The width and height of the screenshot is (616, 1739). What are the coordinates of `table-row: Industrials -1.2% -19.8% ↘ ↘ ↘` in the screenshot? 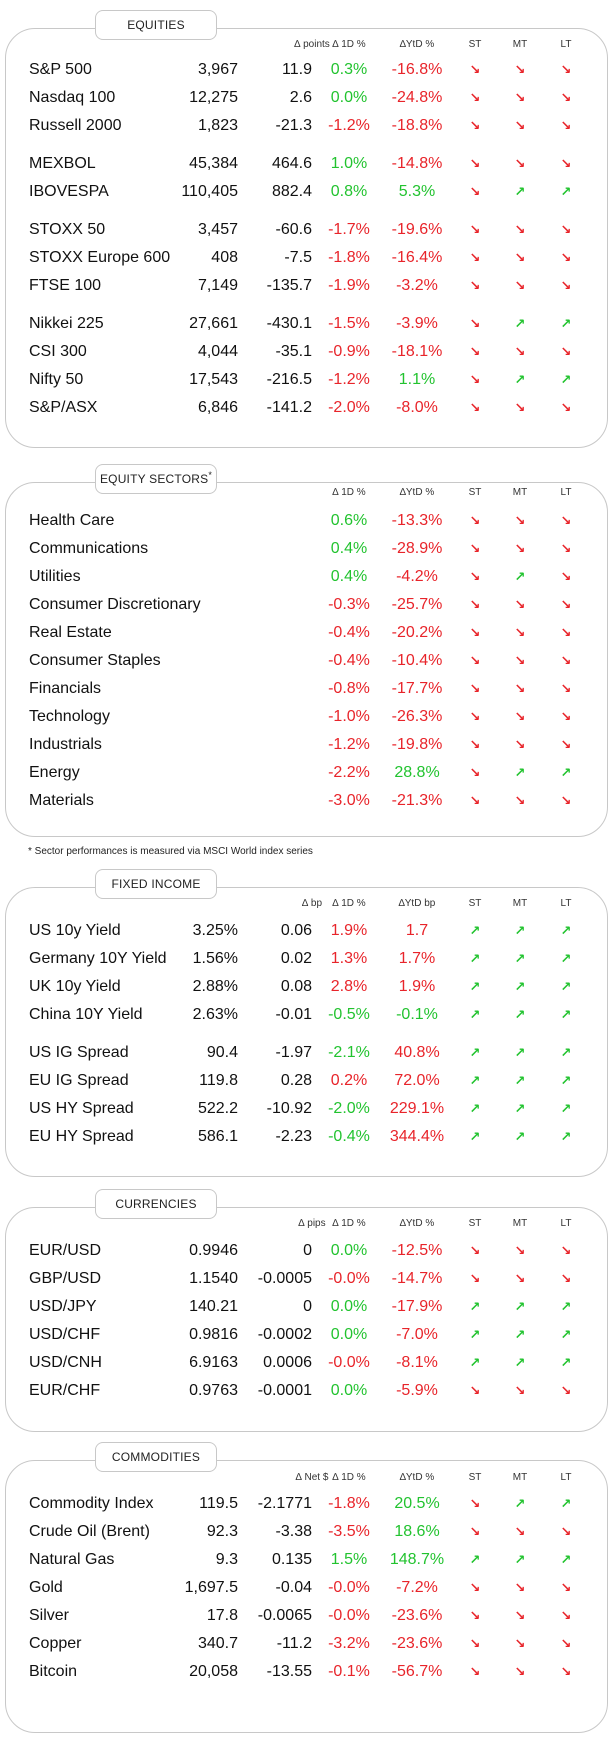 It's located at (308, 745).